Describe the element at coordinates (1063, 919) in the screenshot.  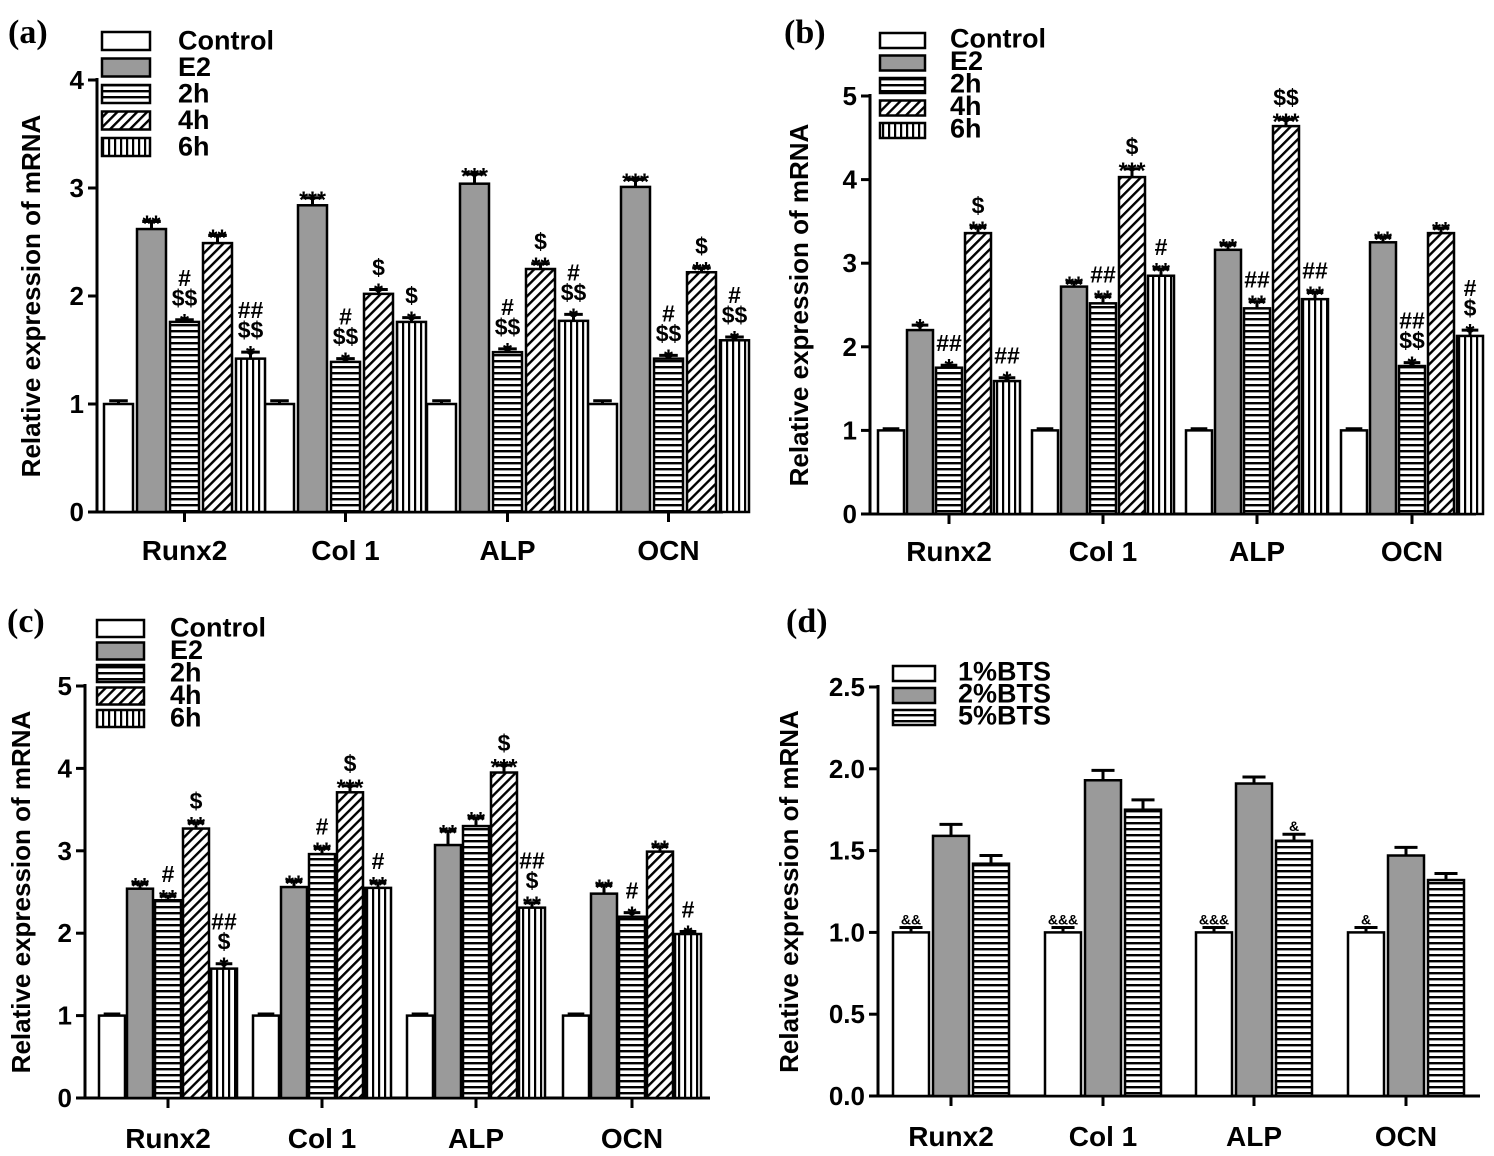
I see `significance-mark: &&&` at that location.